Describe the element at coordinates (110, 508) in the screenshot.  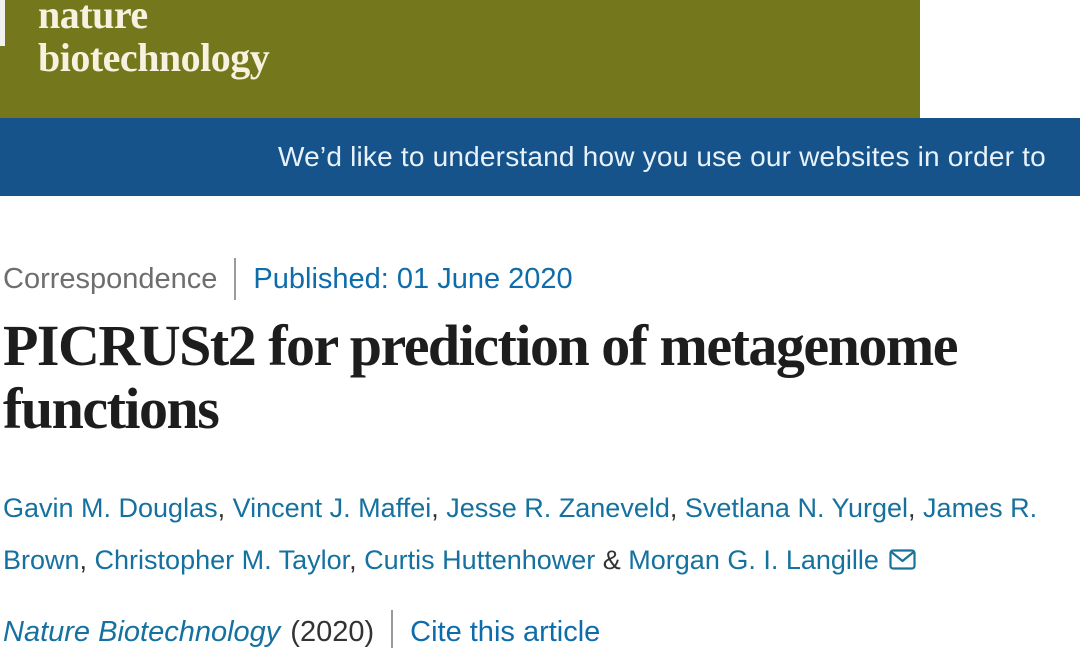
I see `author-link-gavin-douglas: Gavin M. Douglas` at that location.